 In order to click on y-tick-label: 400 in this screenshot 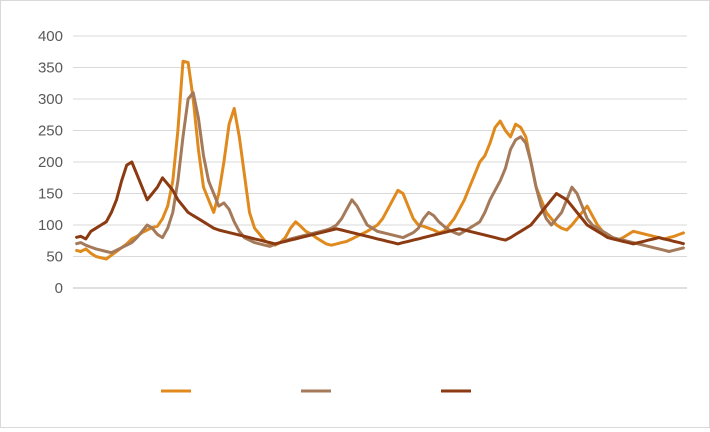, I will do `click(50, 36)`.